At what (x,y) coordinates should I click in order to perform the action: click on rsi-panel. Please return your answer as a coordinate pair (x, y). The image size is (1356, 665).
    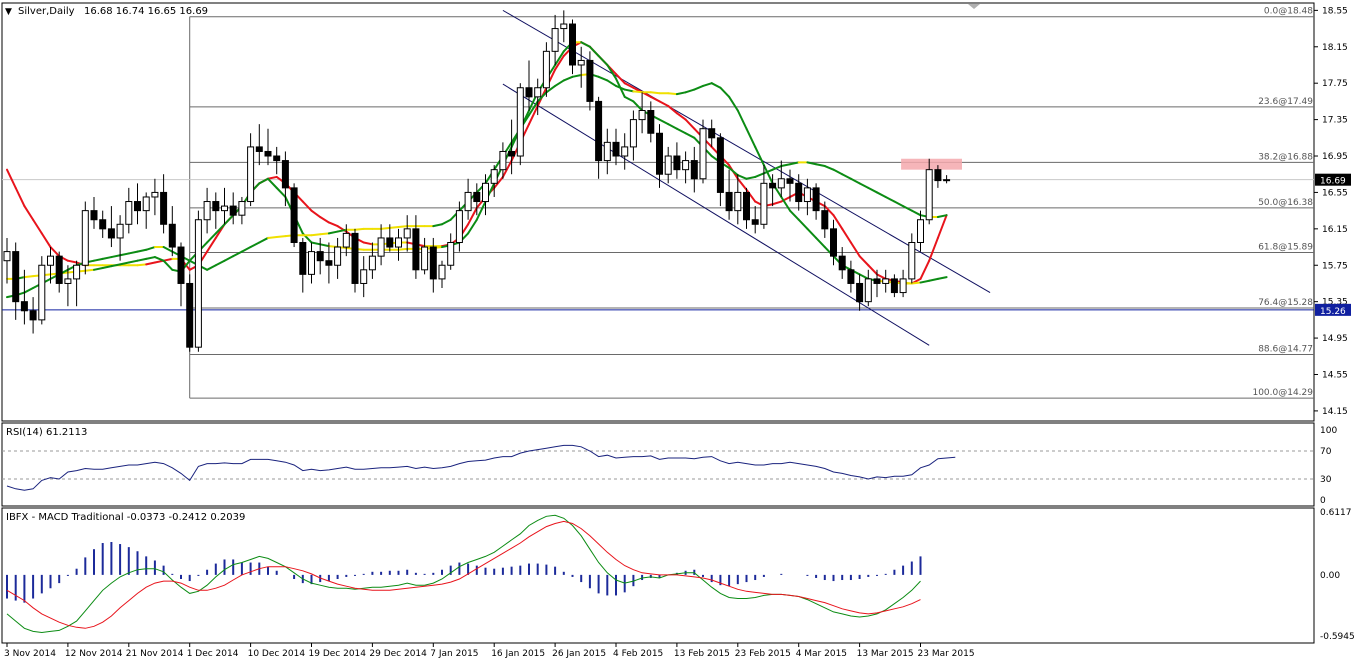
    Looking at the image, I should click on (658, 464).